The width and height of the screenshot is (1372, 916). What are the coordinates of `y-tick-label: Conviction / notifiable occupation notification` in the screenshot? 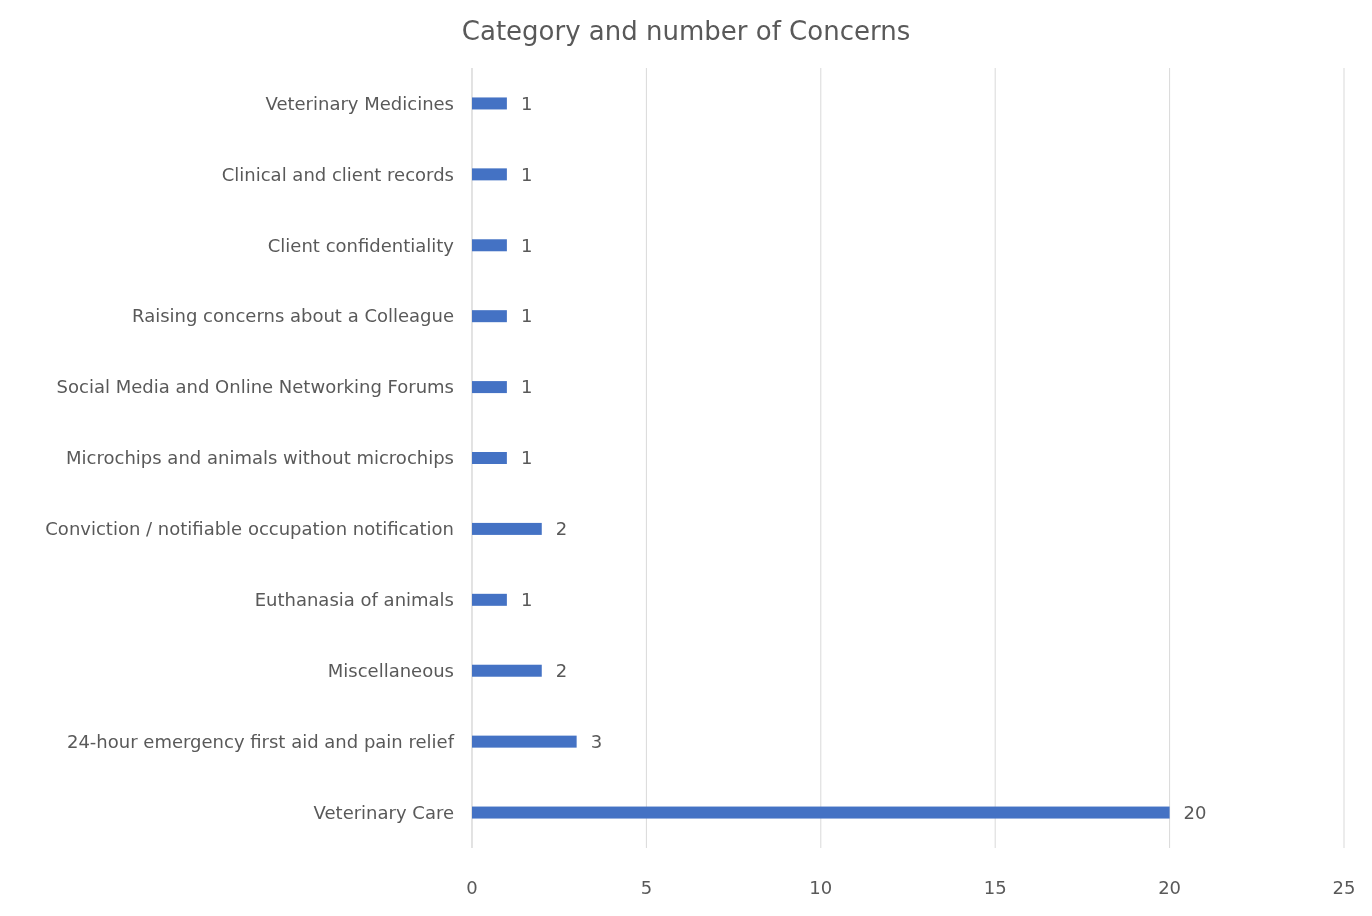 It's located at (249, 529).